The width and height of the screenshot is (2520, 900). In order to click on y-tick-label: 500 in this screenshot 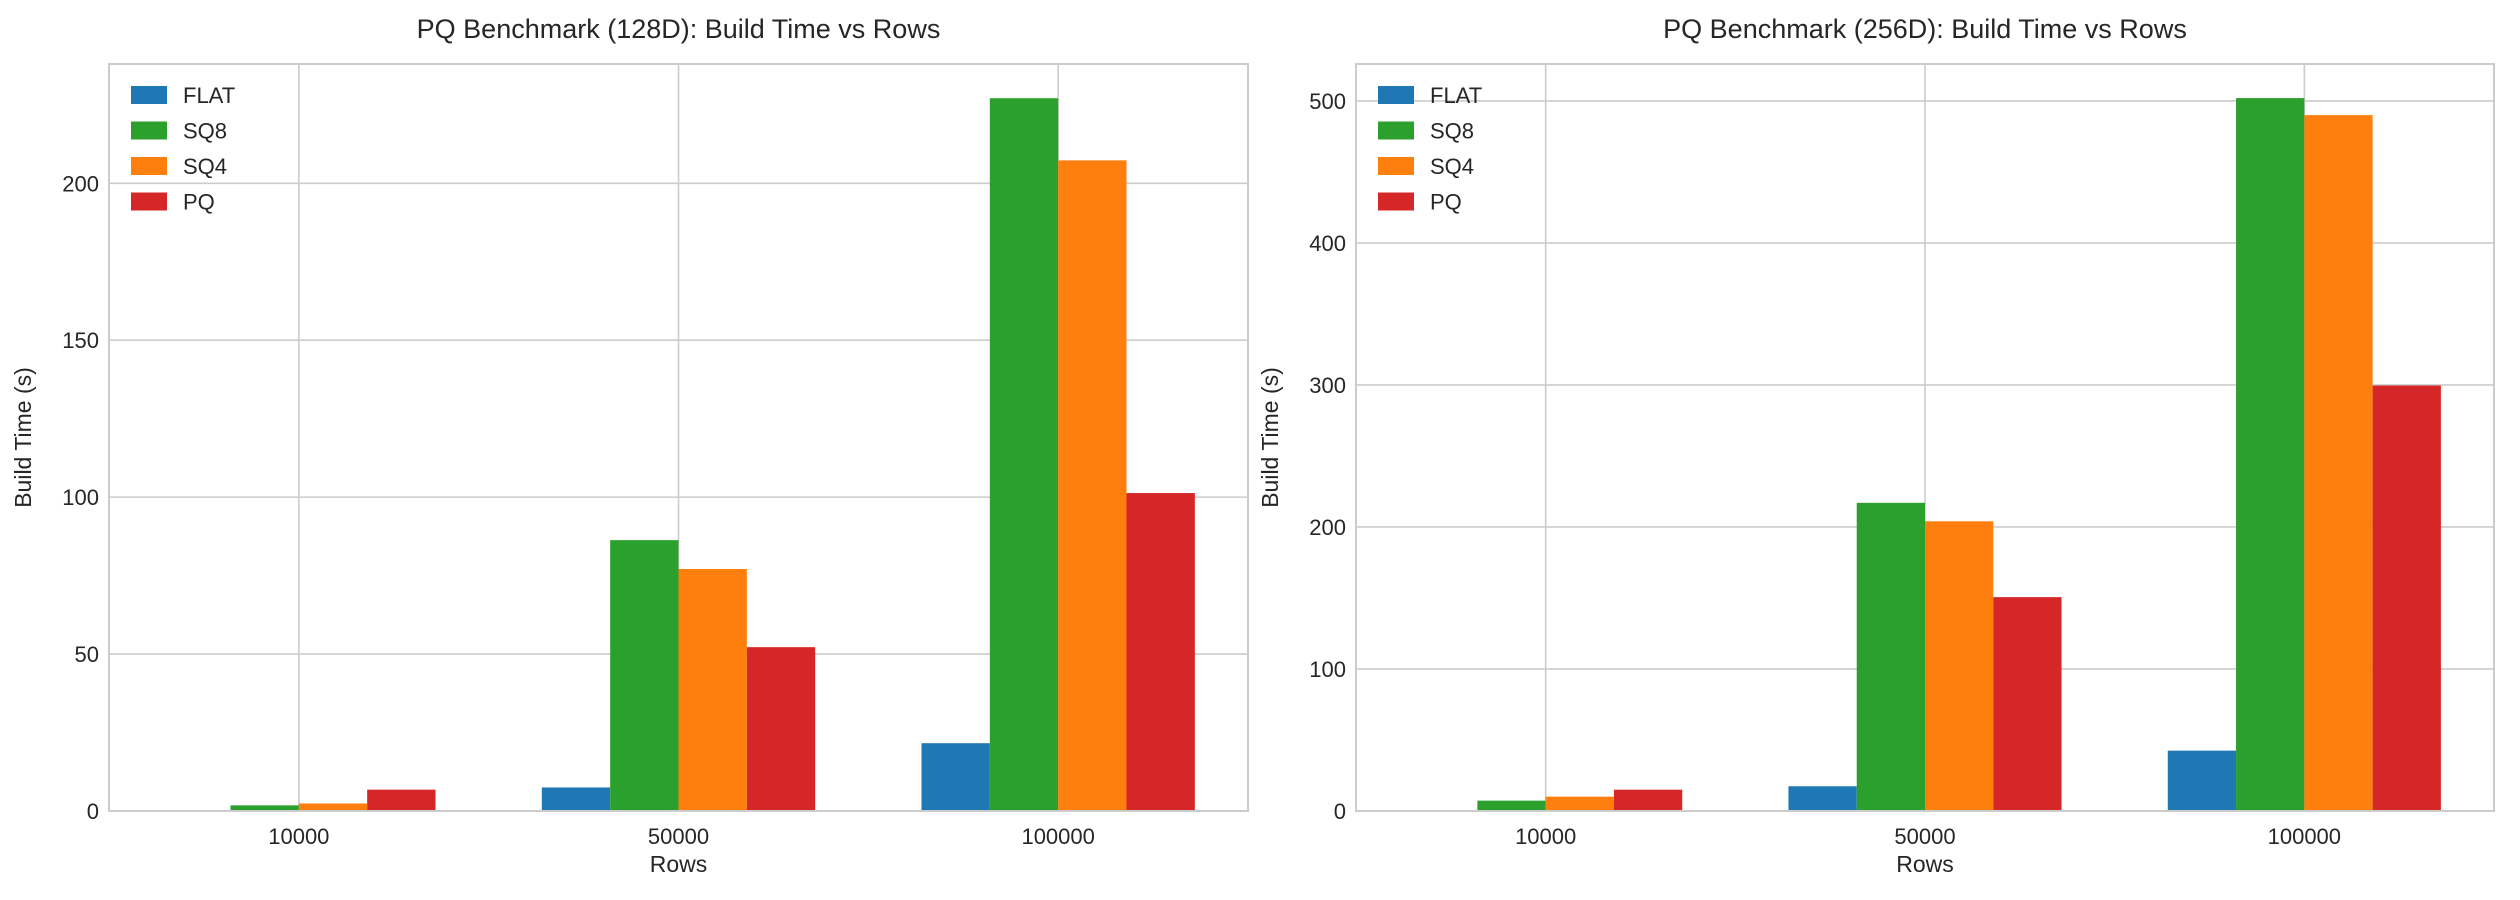, I will do `click(1327, 101)`.